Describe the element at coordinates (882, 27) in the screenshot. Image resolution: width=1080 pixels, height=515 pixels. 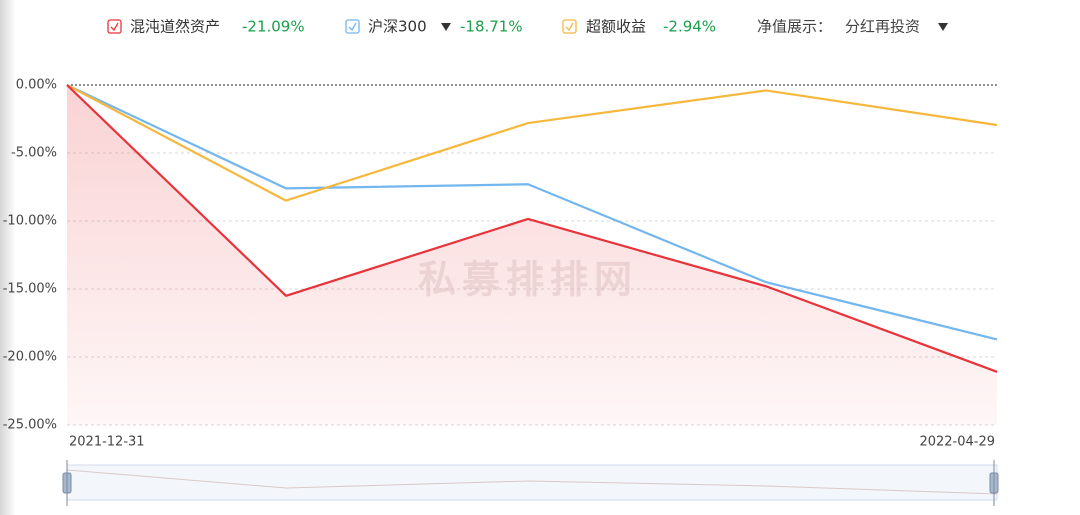
I see `display-mode-value: 分红再投资` at that location.